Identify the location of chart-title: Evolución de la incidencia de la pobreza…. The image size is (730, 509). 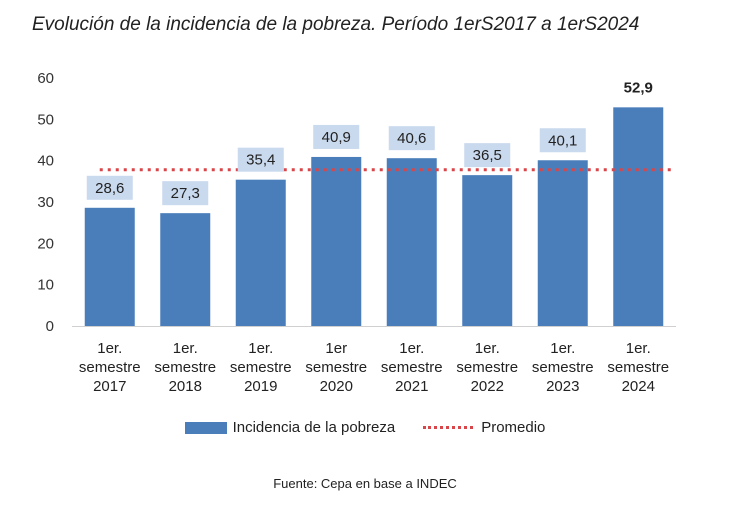
(336, 24).